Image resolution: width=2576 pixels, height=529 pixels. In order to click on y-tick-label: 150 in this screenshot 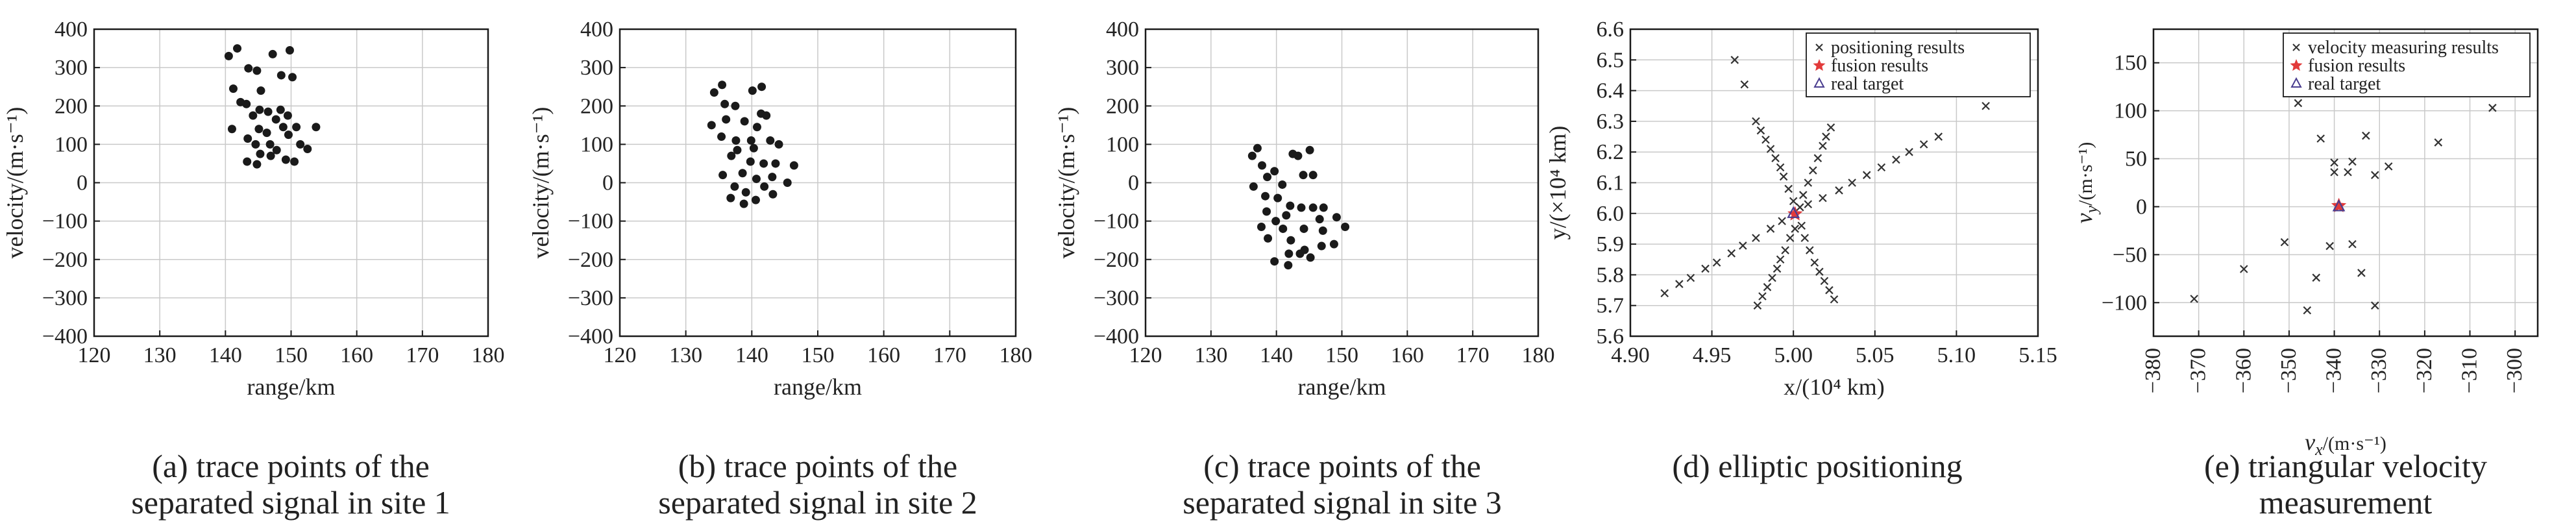, I will do `click(2130, 63)`.